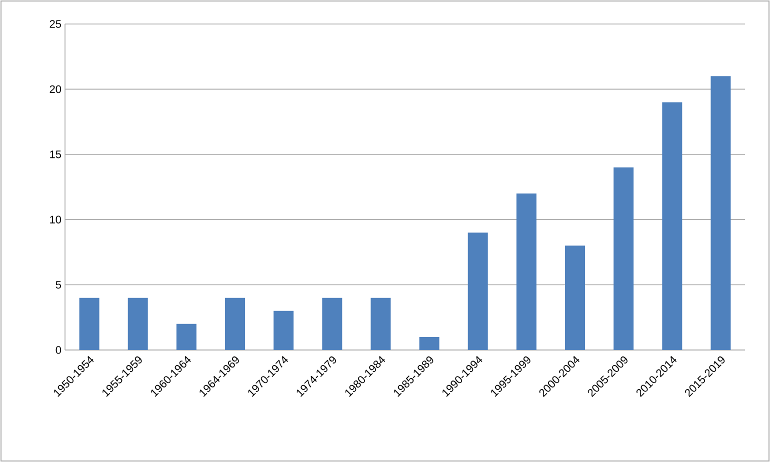 The width and height of the screenshot is (770, 462). What do you see at coordinates (59, 284) in the screenshot?
I see `y-tick-label: 5` at bounding box center [59, 284].